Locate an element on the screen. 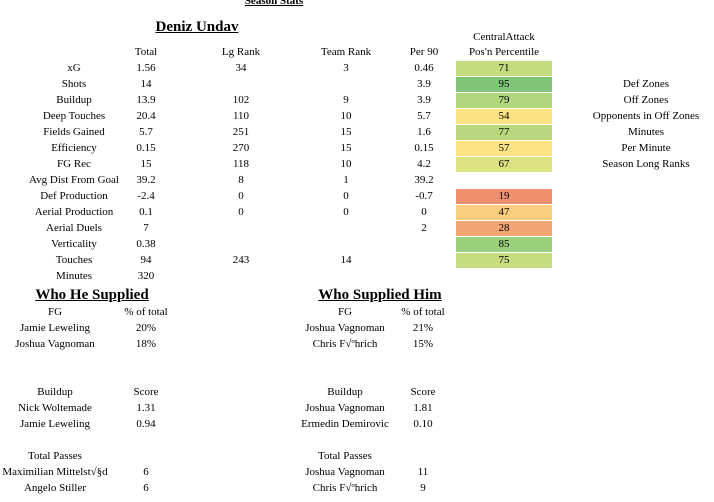 This screenshot has height=502, width=714. cell-per90: 1.6 is located at coordinates (424, 132).